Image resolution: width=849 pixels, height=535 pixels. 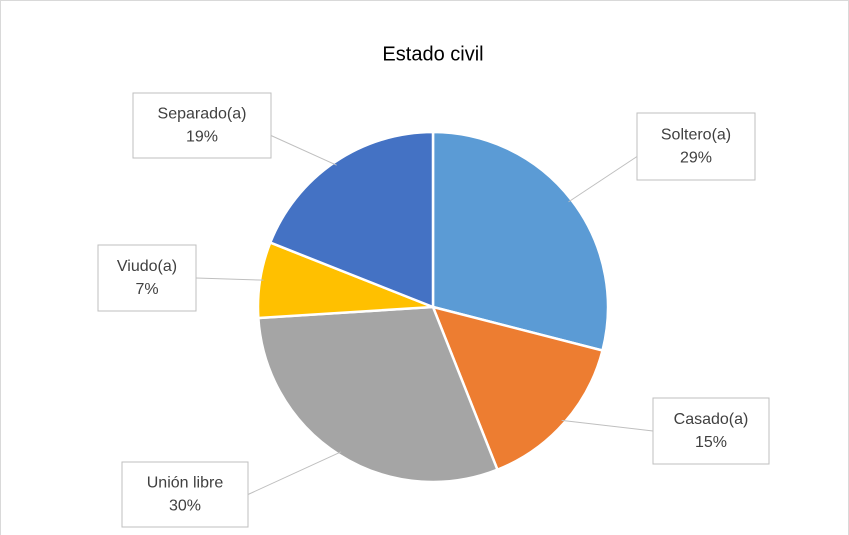 I want to click on data-label-value: 29%, so click(x=696, y=158).